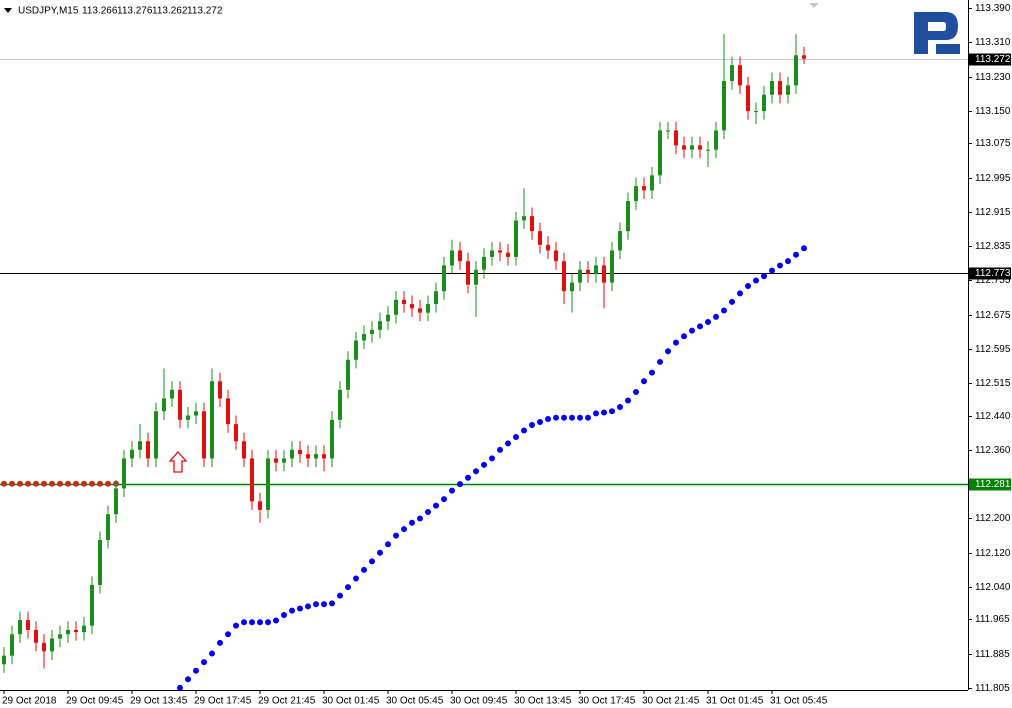 The width and height of the screenshot is (1012, 708). Describe the element at coordinates (993, 42) in the screenshot. I see `y-tick-label: 113.310` at that location.